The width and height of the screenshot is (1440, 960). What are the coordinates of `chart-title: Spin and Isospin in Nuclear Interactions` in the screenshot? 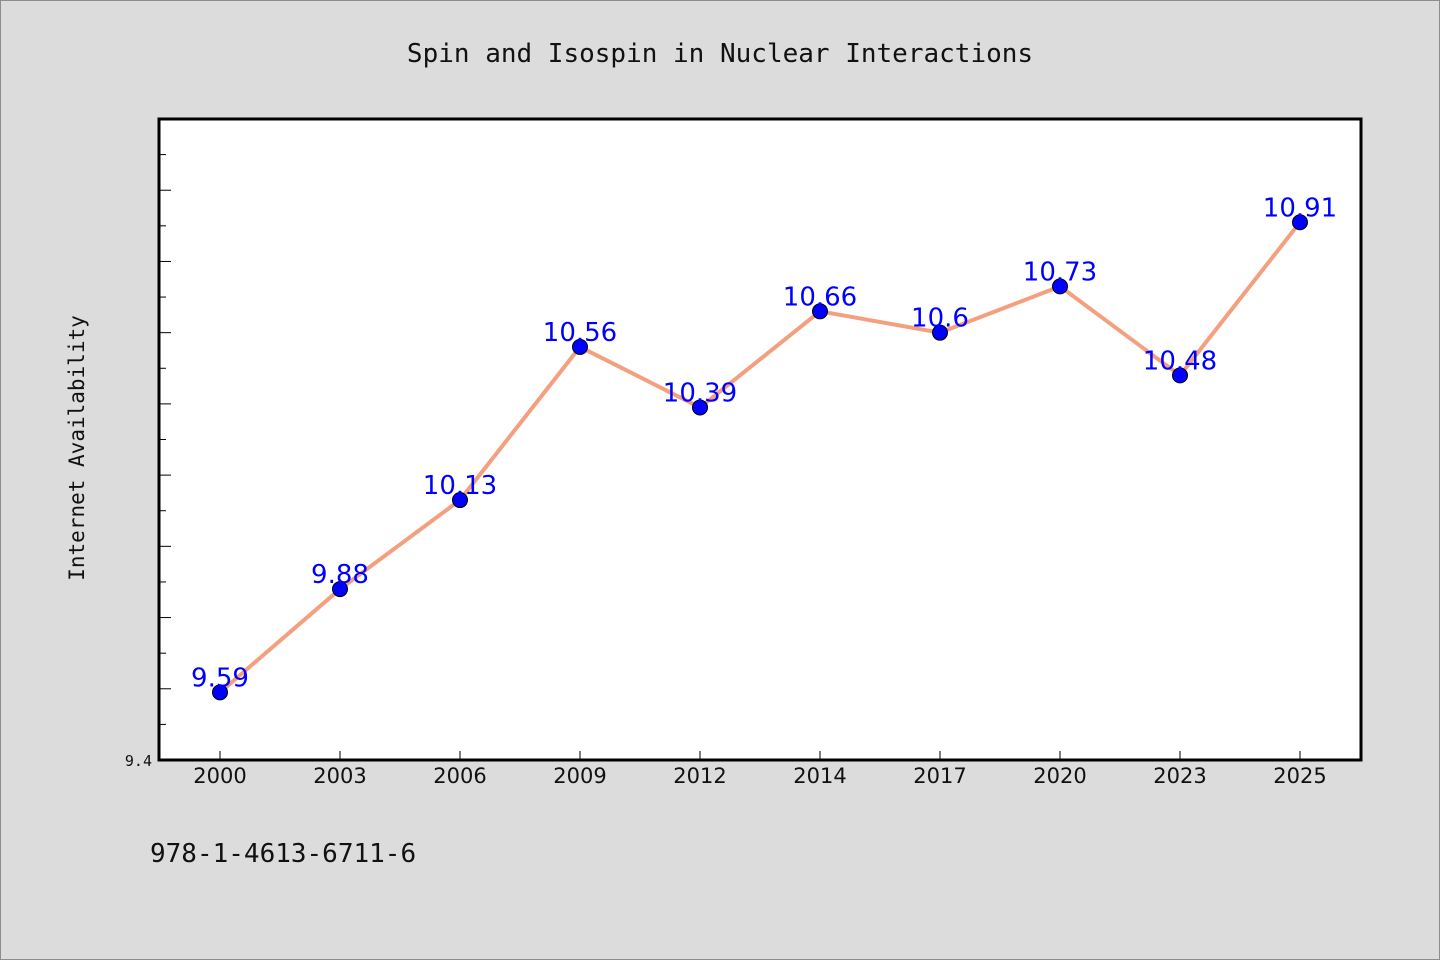 It's located at (720, 54).